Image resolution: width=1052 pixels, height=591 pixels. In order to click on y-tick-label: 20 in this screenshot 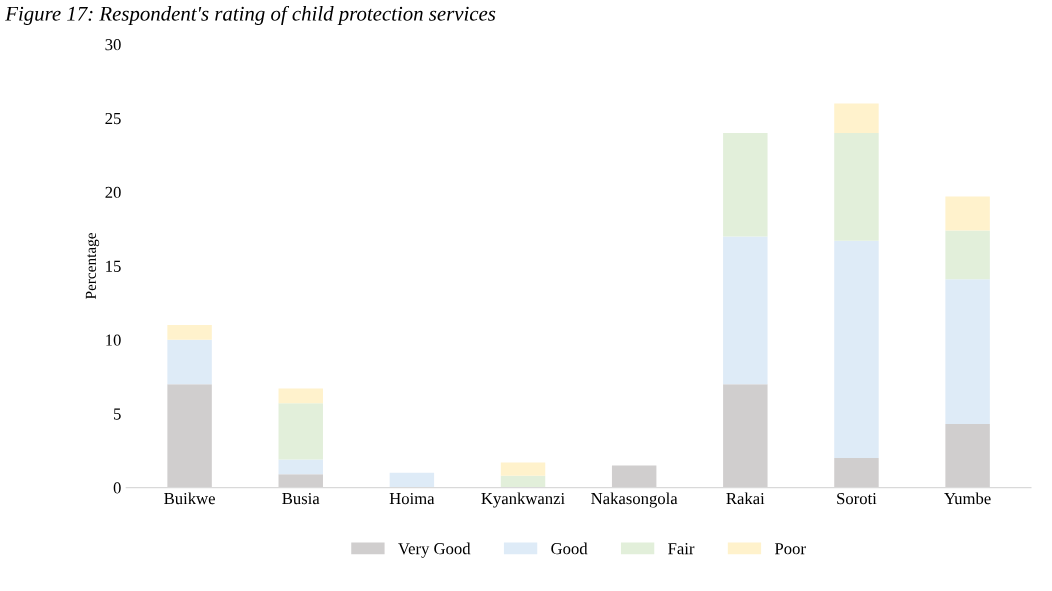, I will do `click(113, 192)`.